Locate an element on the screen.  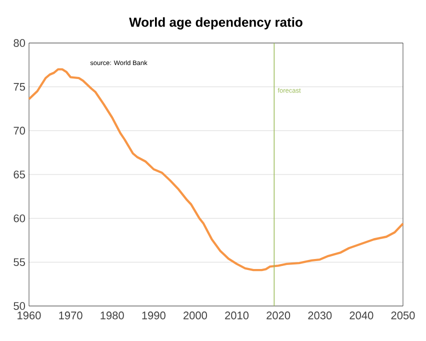
y-tick-label: 50 is located at coordinates (20, 306).